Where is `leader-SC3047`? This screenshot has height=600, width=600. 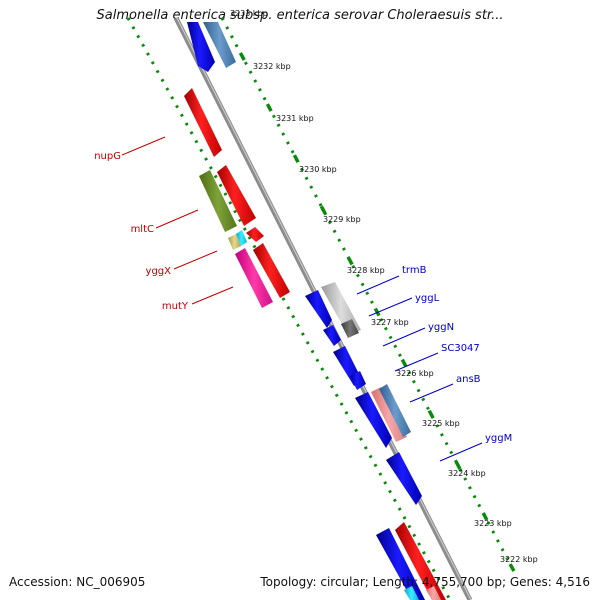
leader-SC3047 is located at coordinates (416, 362).